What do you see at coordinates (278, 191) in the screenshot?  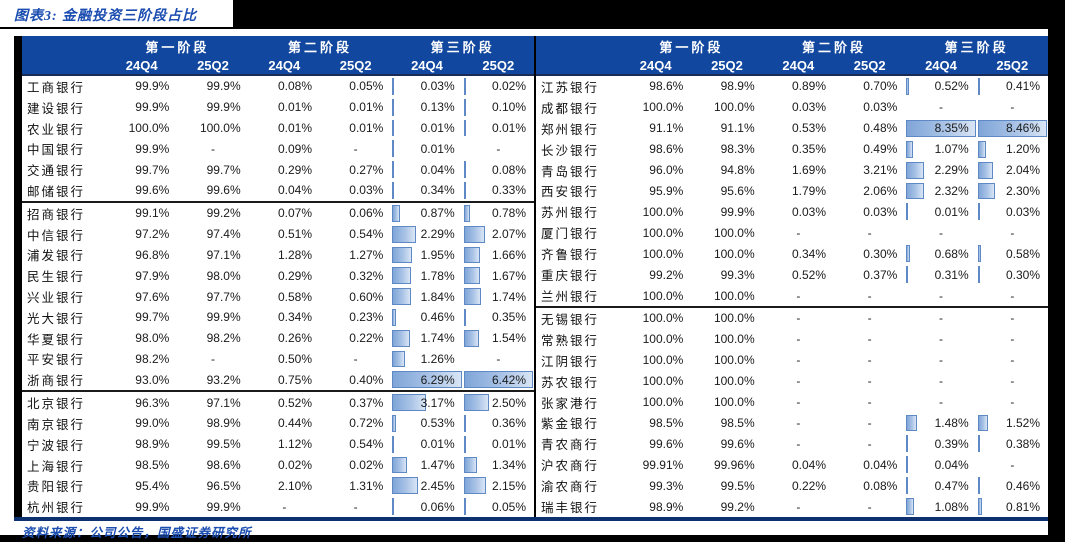 I see `table-row: 邮储银行 99.6% 99.6% 0.04% 0.03% 0.34% 0.33%` at bounding box center [278, 191].